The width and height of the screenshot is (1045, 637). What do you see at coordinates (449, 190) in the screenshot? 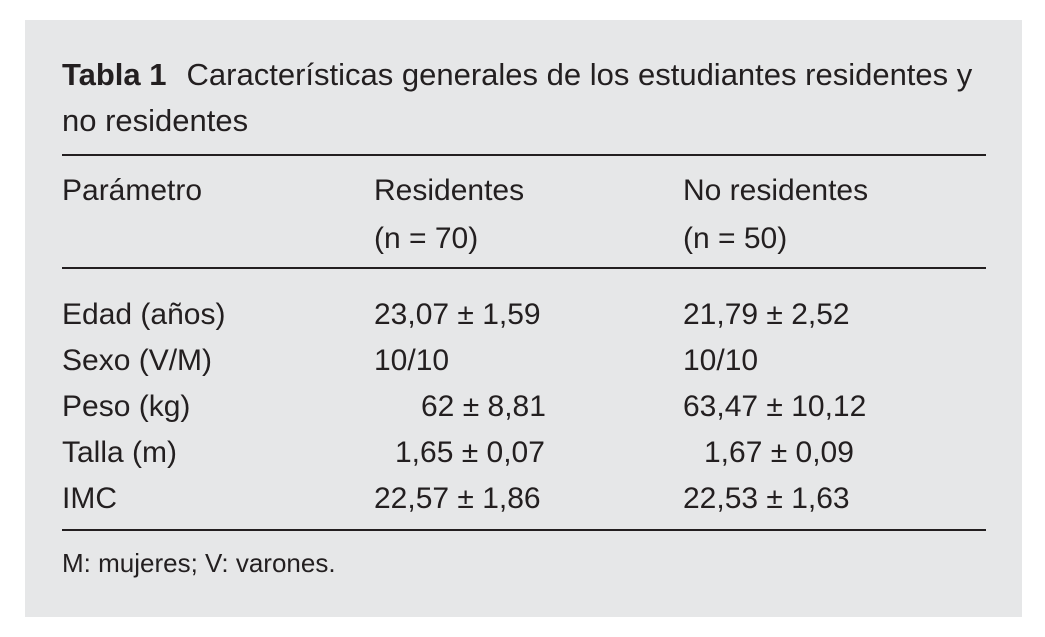
I see `header-residentes: Residentes` at bounding box center [449, 190].